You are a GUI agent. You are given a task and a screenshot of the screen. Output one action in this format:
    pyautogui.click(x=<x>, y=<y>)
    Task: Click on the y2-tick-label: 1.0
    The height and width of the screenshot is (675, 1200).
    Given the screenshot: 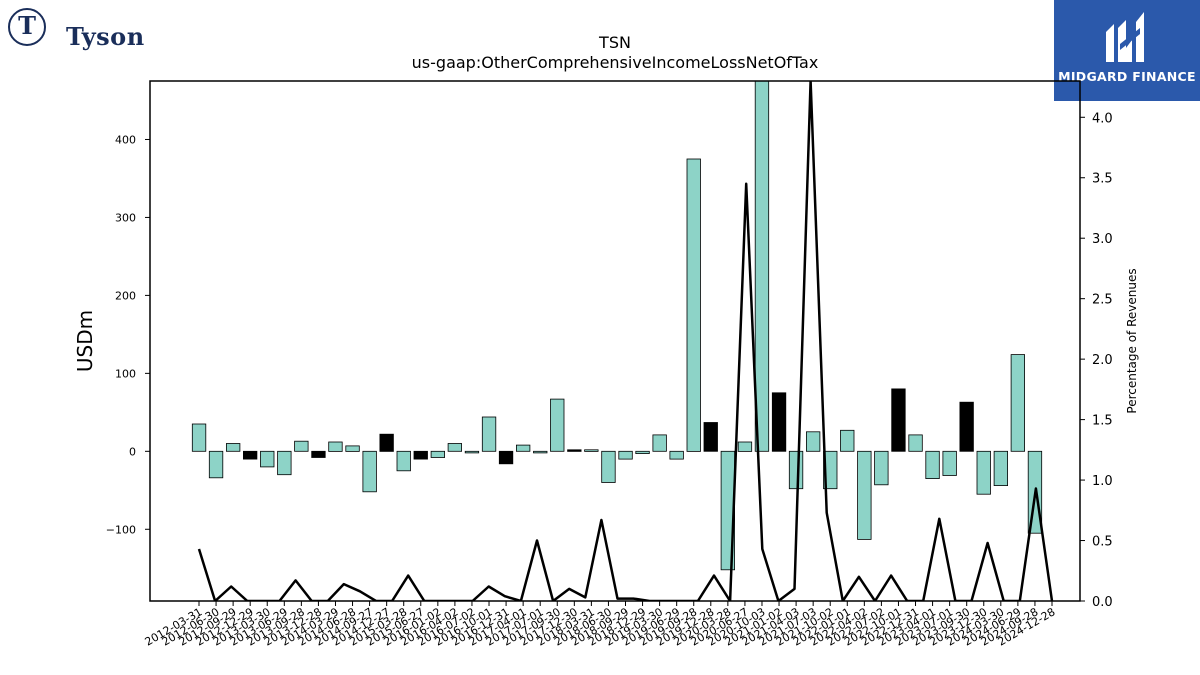 What is the action you would take?
    pyautogui.click(x=1102, y=481)
    